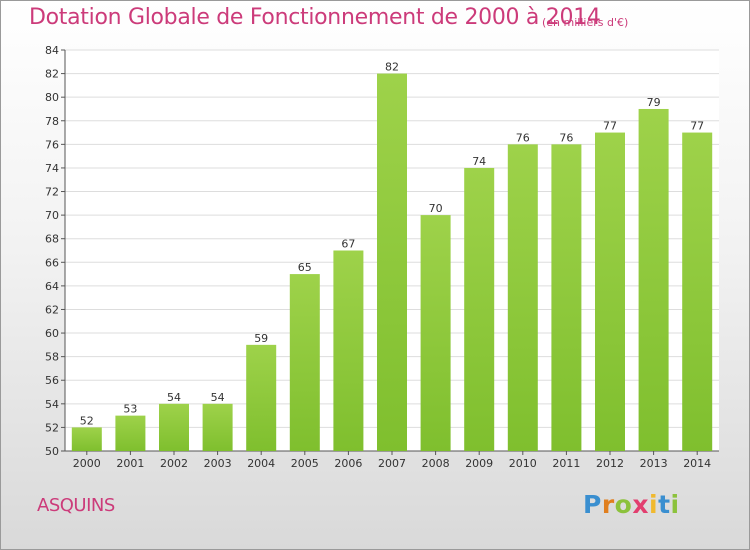  What do you see at coordinates (52, 357) in the screenshot?
I see `y-tick-label: 58` at bounding box center [52, 357].